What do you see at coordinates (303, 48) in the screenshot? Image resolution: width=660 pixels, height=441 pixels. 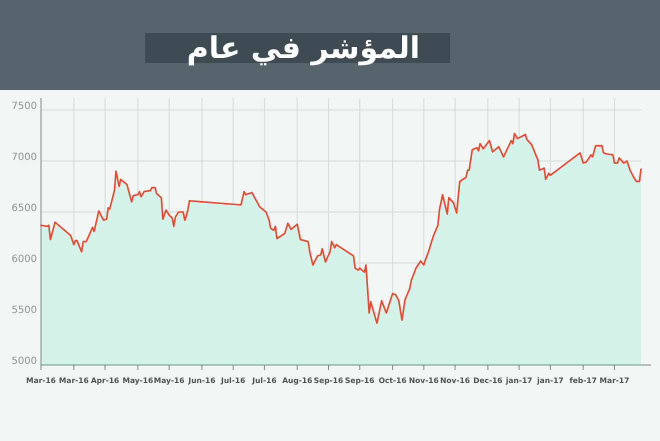 I see `chart-title: المؤشر في عام` at bounding box center [303, 48].